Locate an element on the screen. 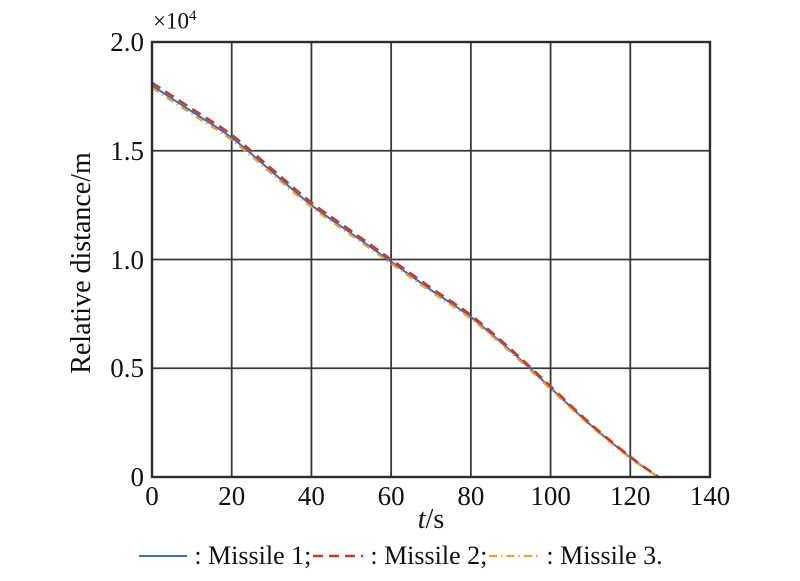 The image size is (800, 581). x-tick-label-0: 0 is located at coordinates (152, 496).